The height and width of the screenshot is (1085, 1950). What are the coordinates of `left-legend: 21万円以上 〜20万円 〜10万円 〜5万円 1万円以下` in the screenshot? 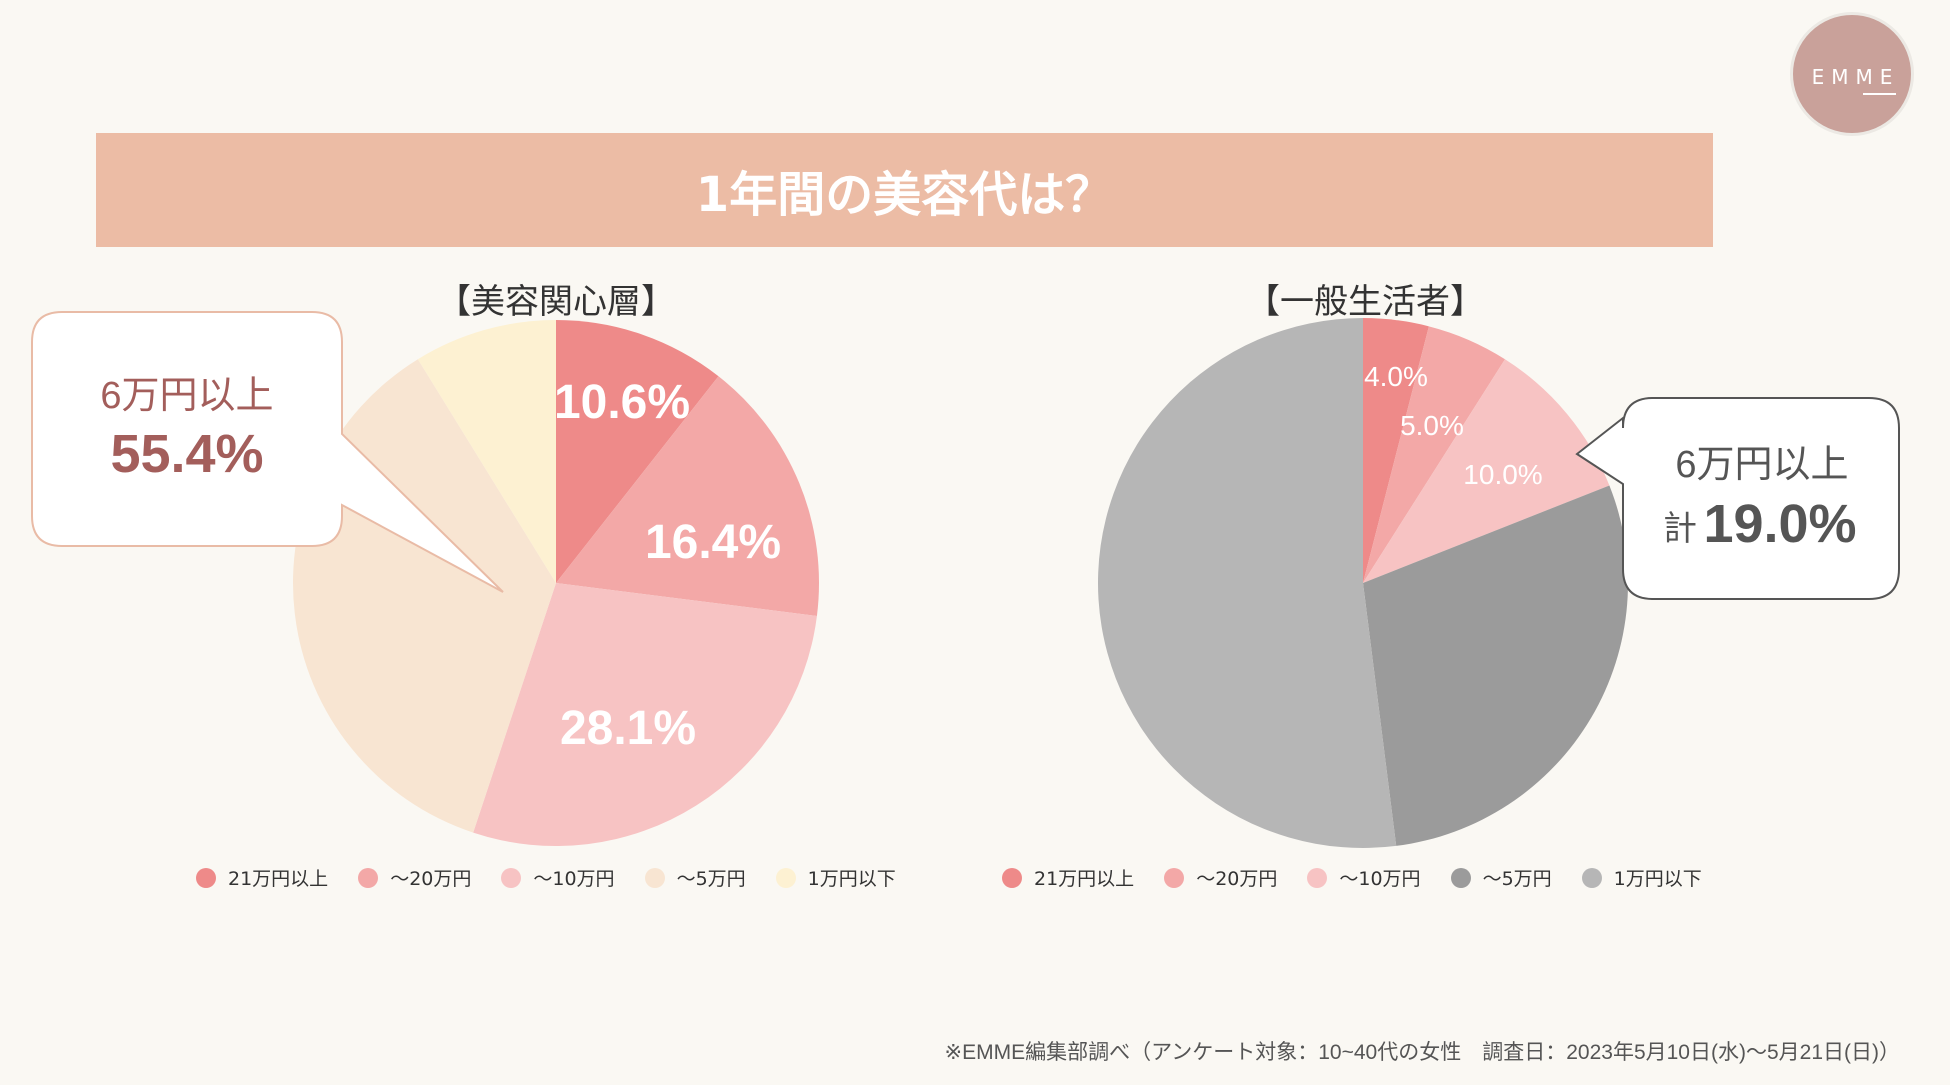 It's located at (561, 877).